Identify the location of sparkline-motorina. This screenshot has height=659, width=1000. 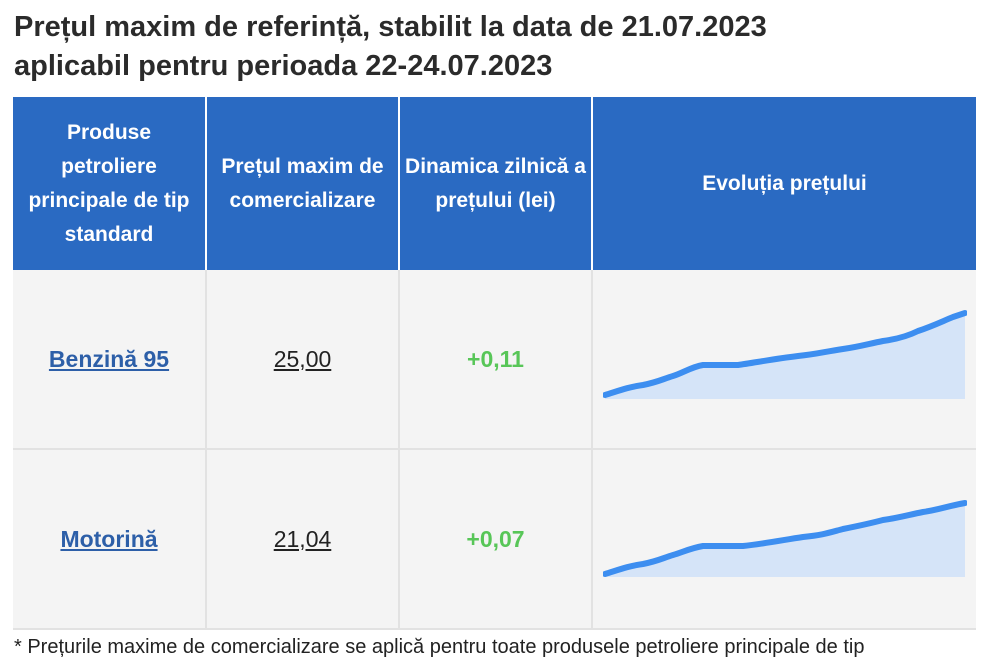
(784, 538).